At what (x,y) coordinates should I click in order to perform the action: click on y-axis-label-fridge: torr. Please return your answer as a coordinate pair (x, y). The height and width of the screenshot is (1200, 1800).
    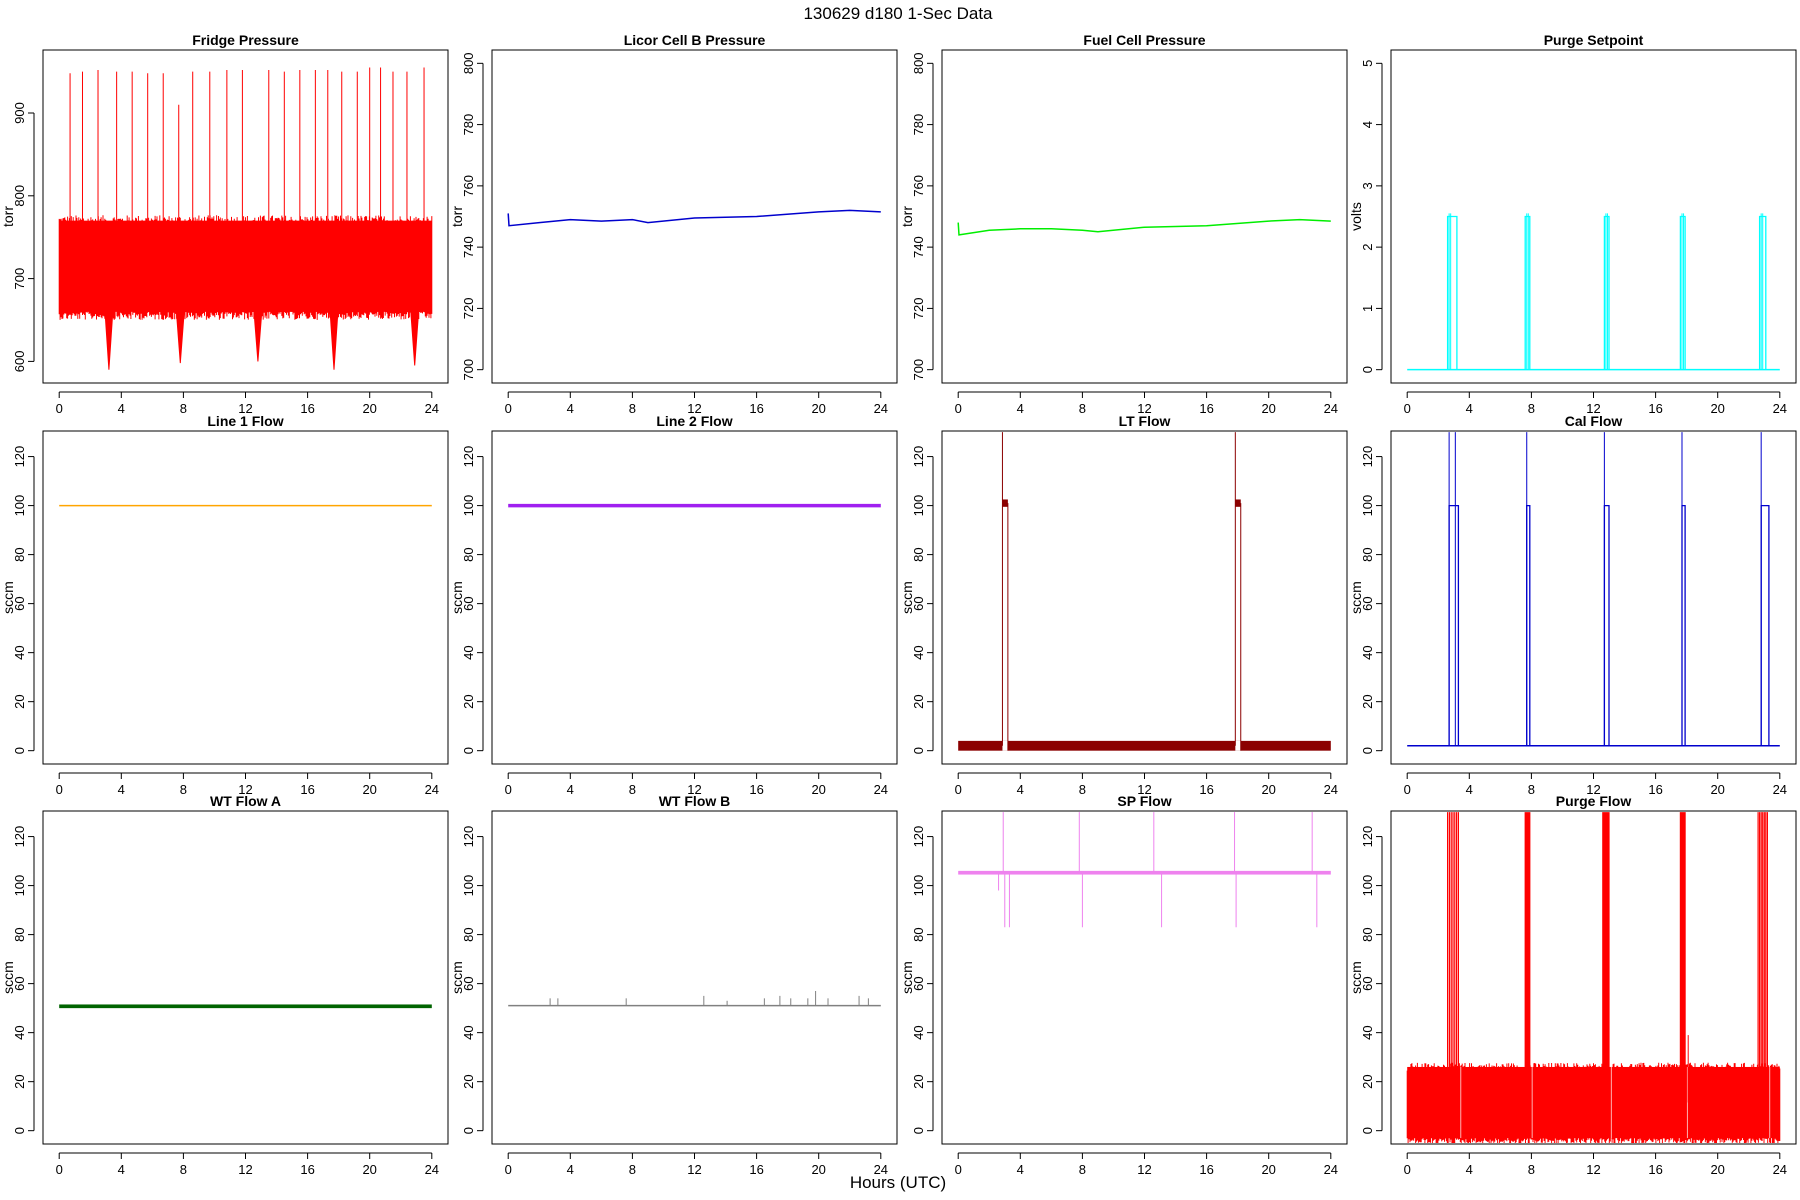
    Looking at the image, I should click on (8, 216).